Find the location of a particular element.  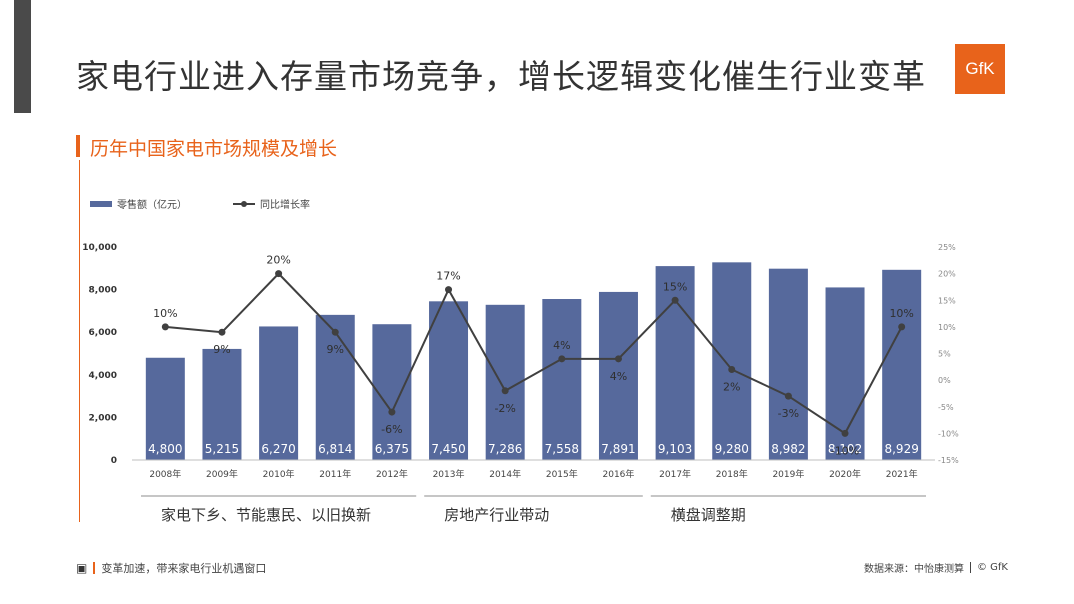

y-right-tick-label: -15% is located at coordinates (948, 460).